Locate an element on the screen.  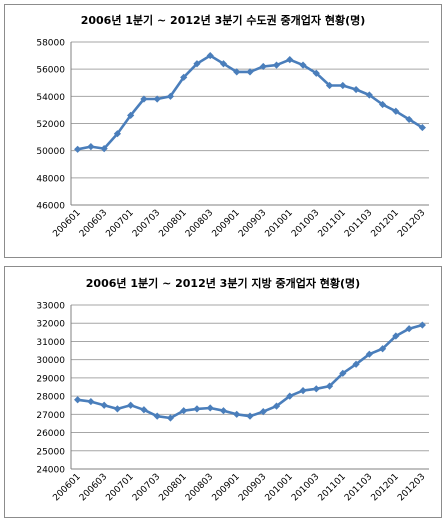
y-tick-label: 52000 is located at coordinates (50, 125).